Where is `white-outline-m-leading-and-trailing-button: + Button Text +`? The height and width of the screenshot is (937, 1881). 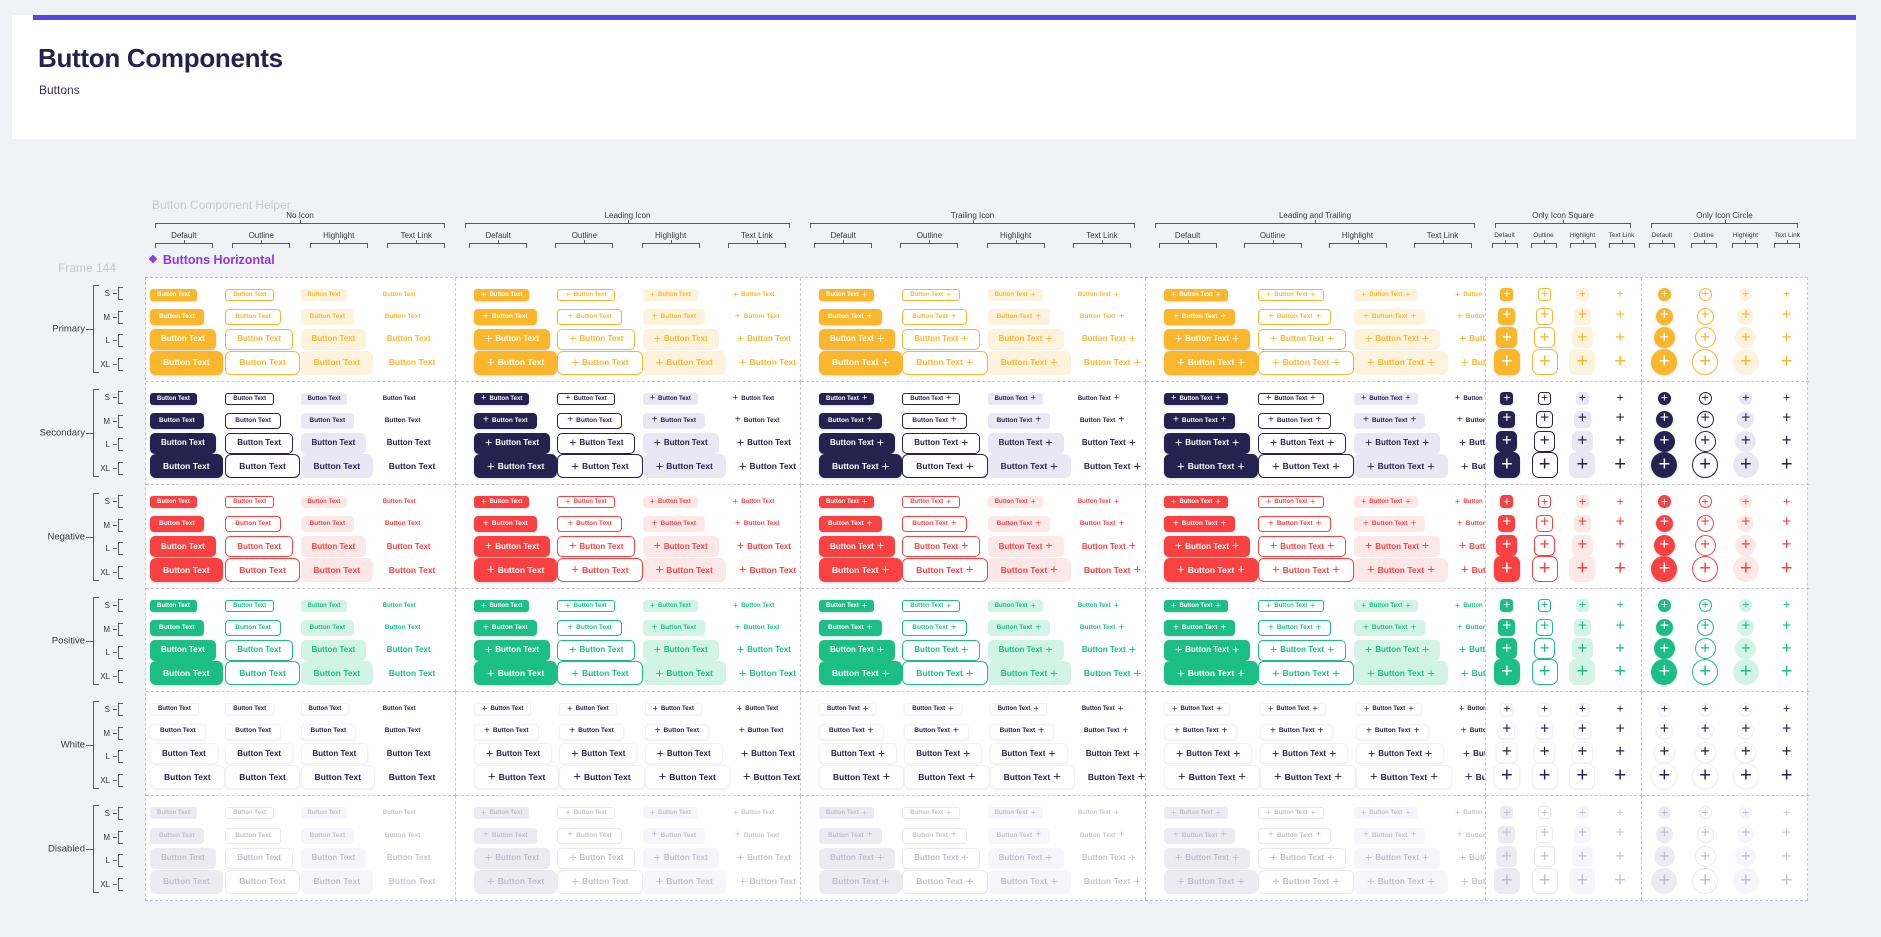 white-outline-m-leading-and-trailing-button: + Button Text + is located at coordinates (1296, 731).